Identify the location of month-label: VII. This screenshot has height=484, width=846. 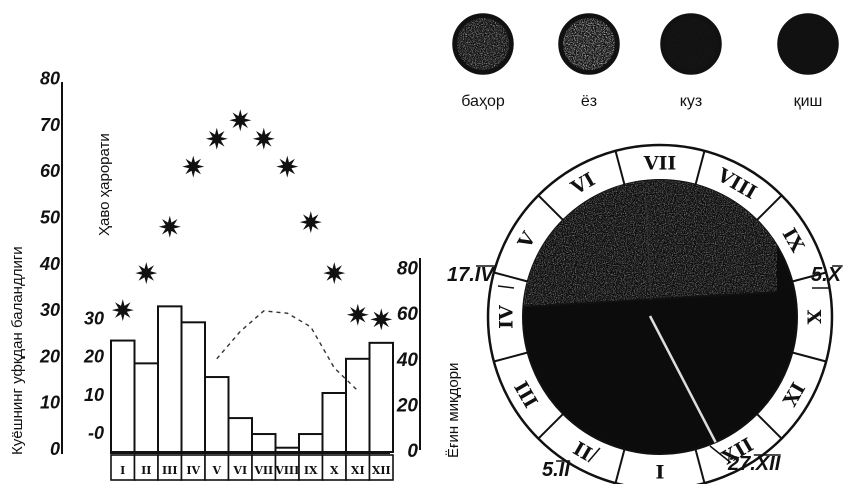
(263, 470).